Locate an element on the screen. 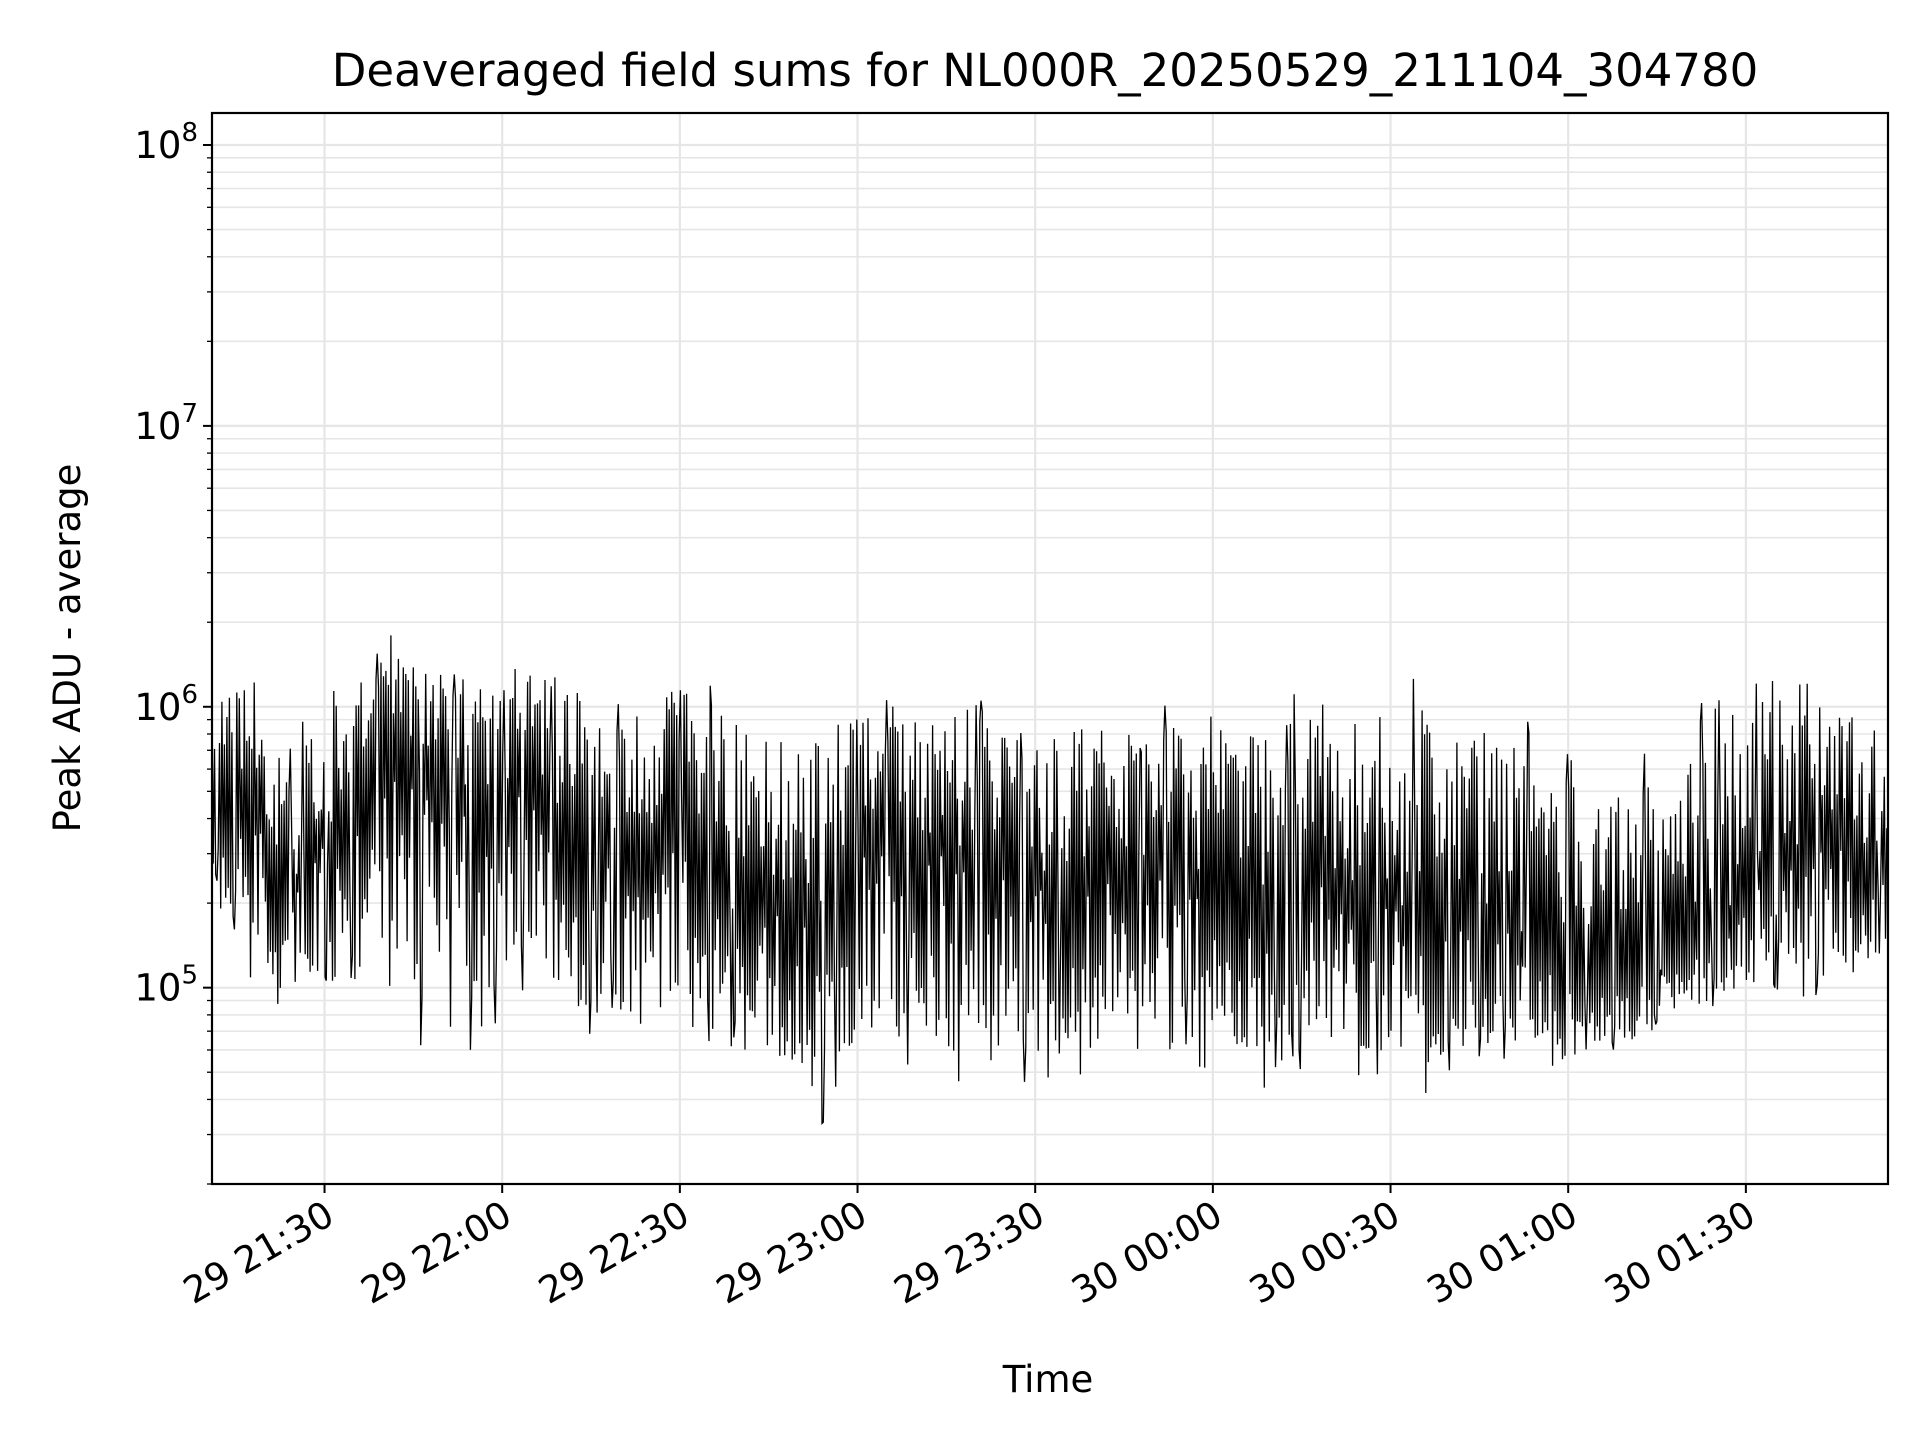  x-tick-label: 30 00:30 is located at coordinates (1324, 1253).